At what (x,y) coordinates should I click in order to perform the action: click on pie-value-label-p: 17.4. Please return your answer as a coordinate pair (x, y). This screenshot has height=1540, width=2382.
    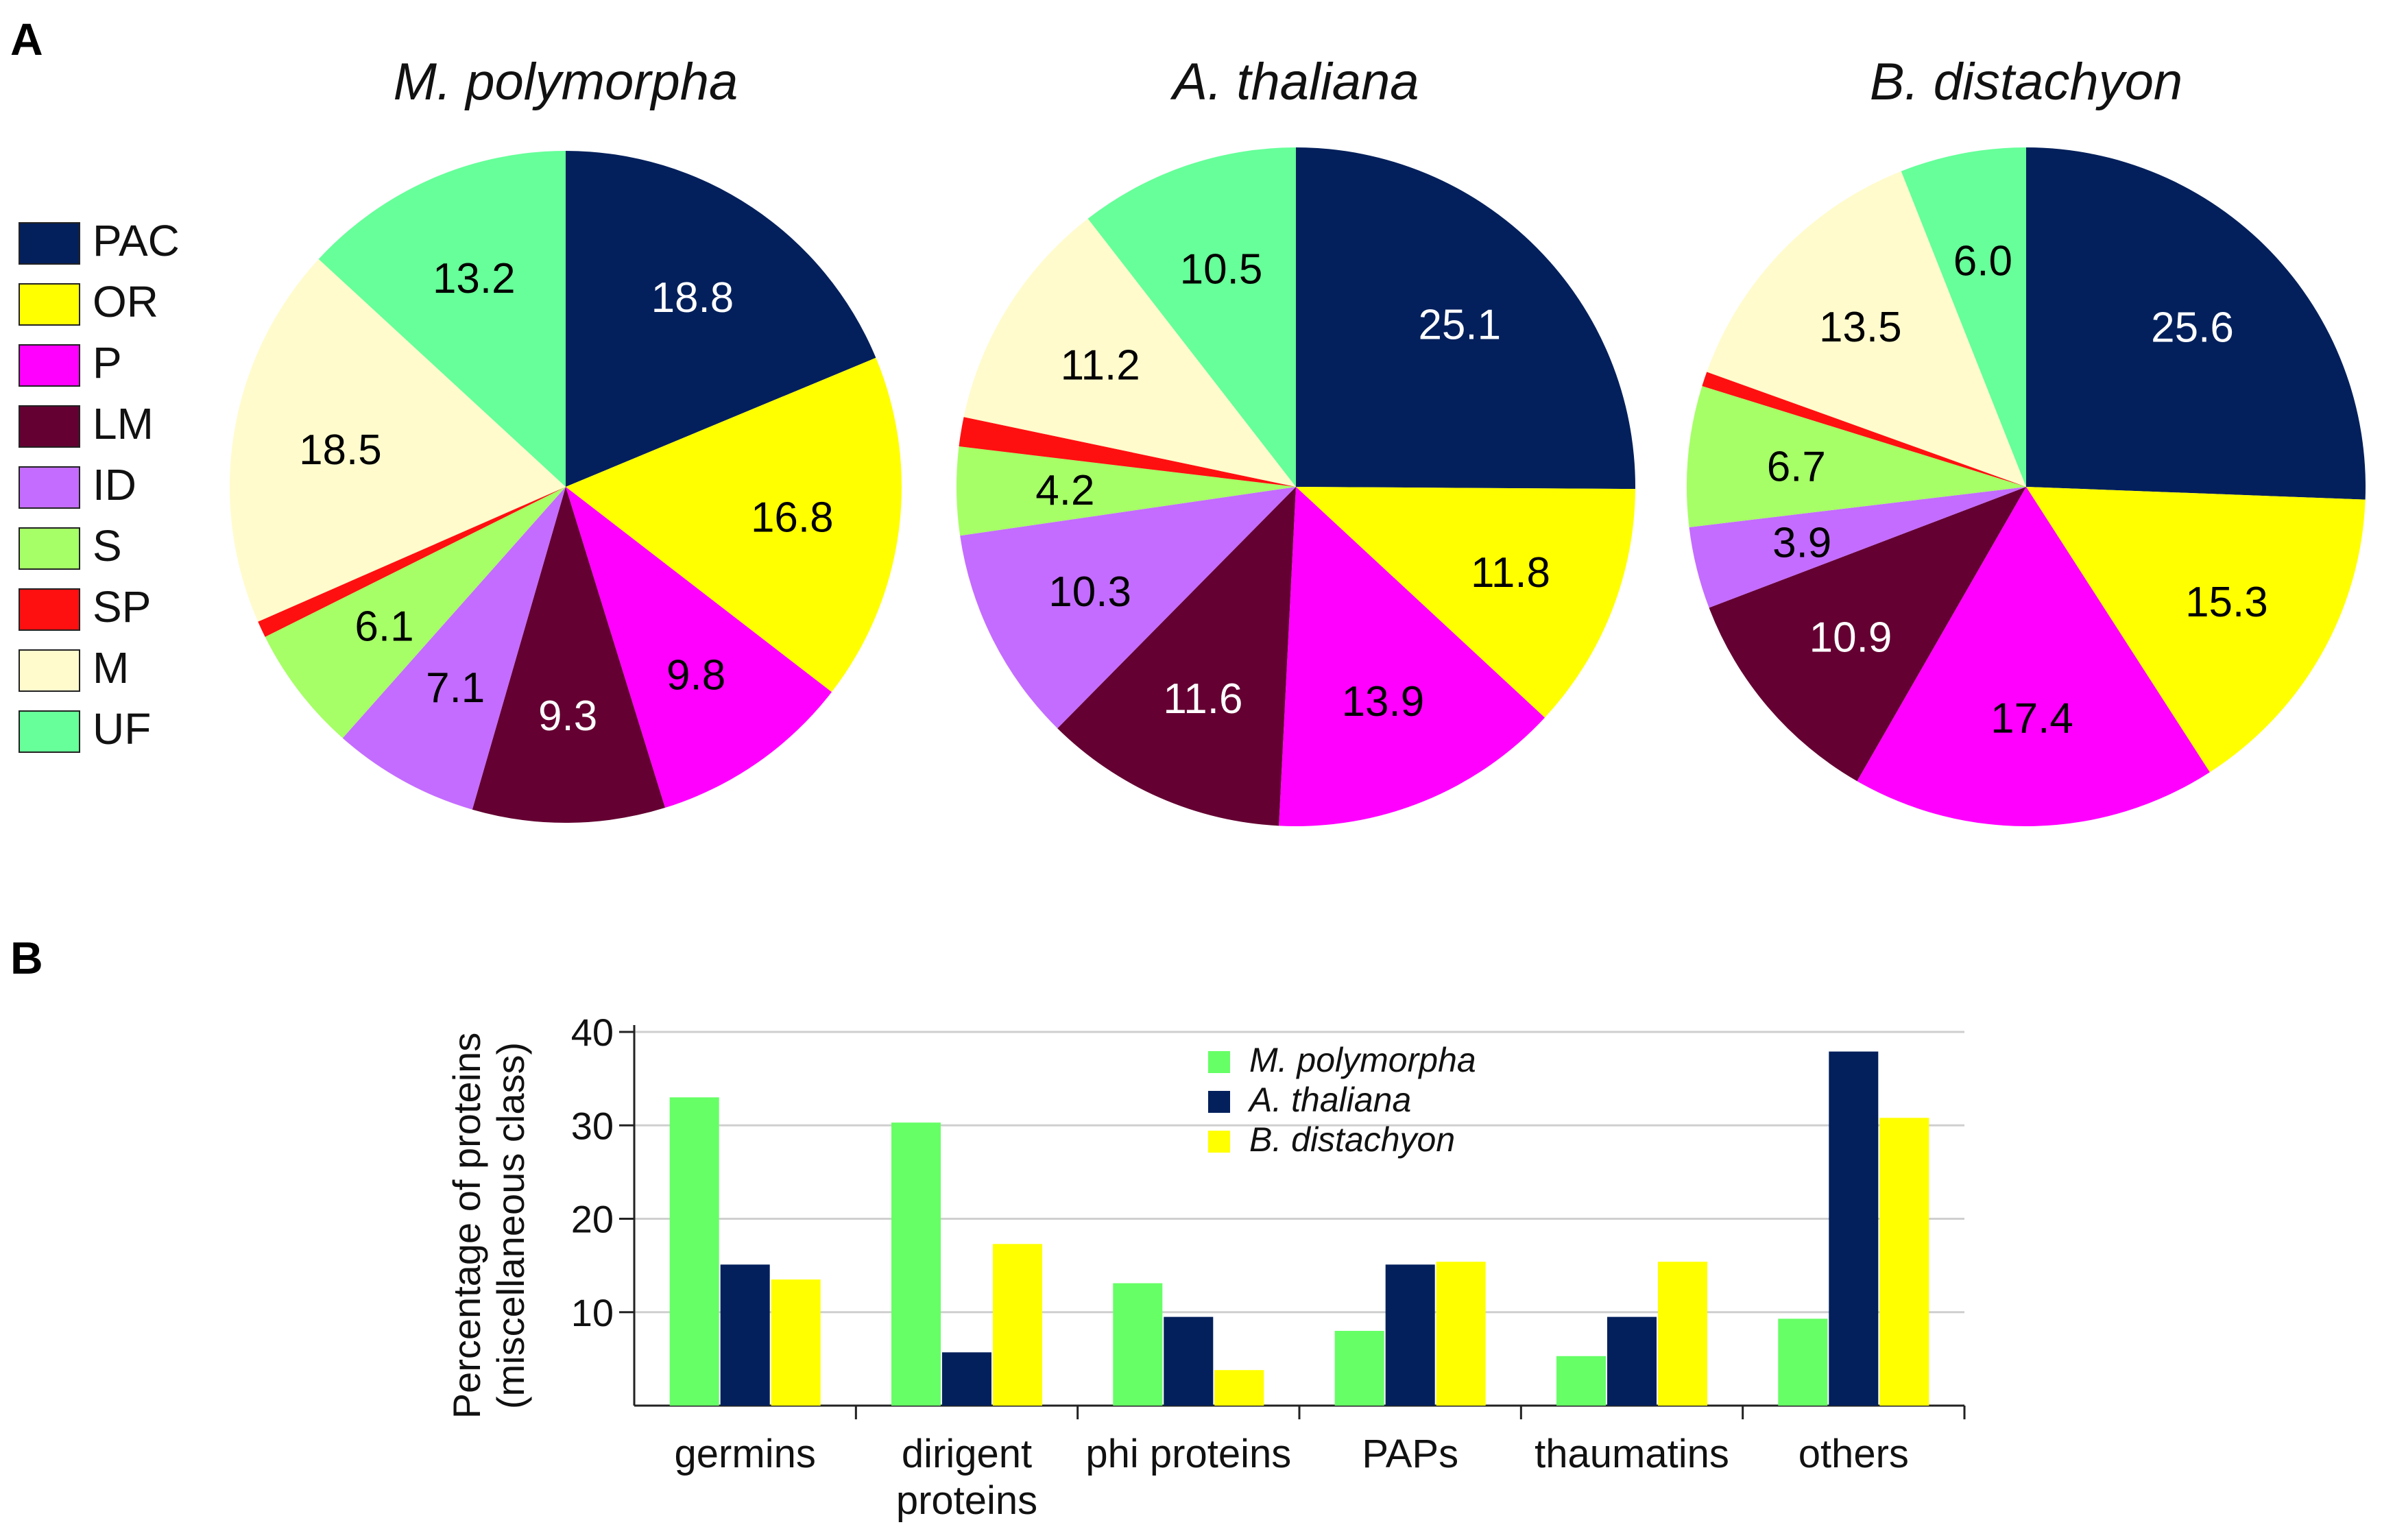
    Looking at the image, I should click on (2031, 719).